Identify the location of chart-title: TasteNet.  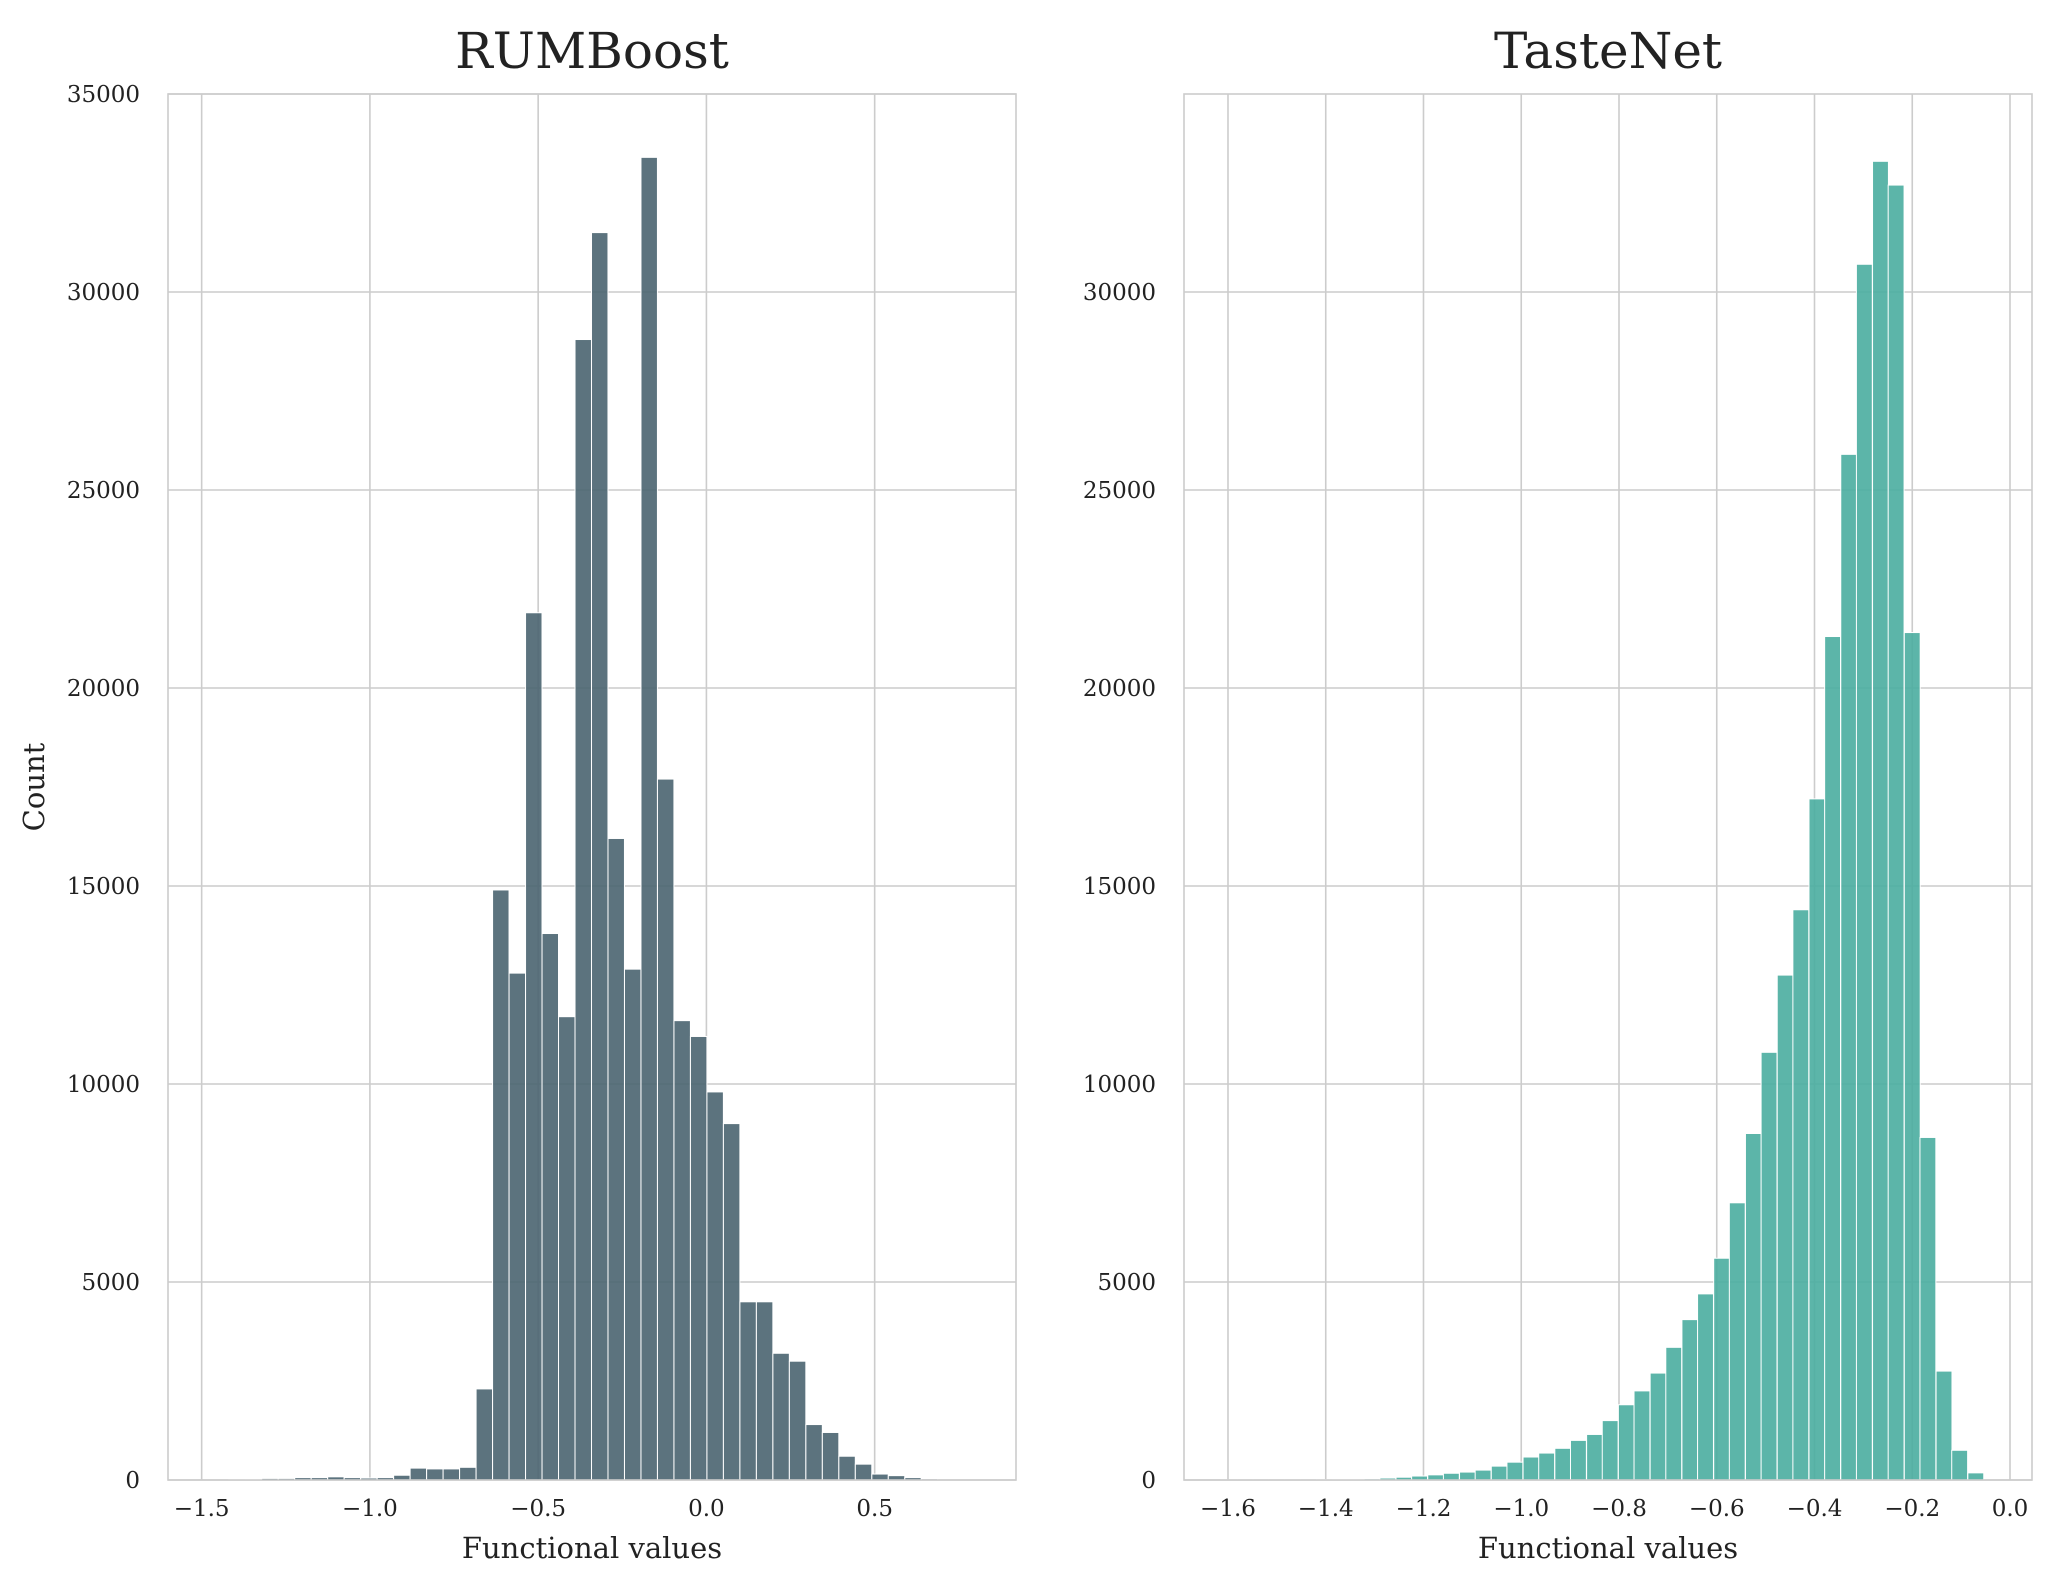
(1608, 51).